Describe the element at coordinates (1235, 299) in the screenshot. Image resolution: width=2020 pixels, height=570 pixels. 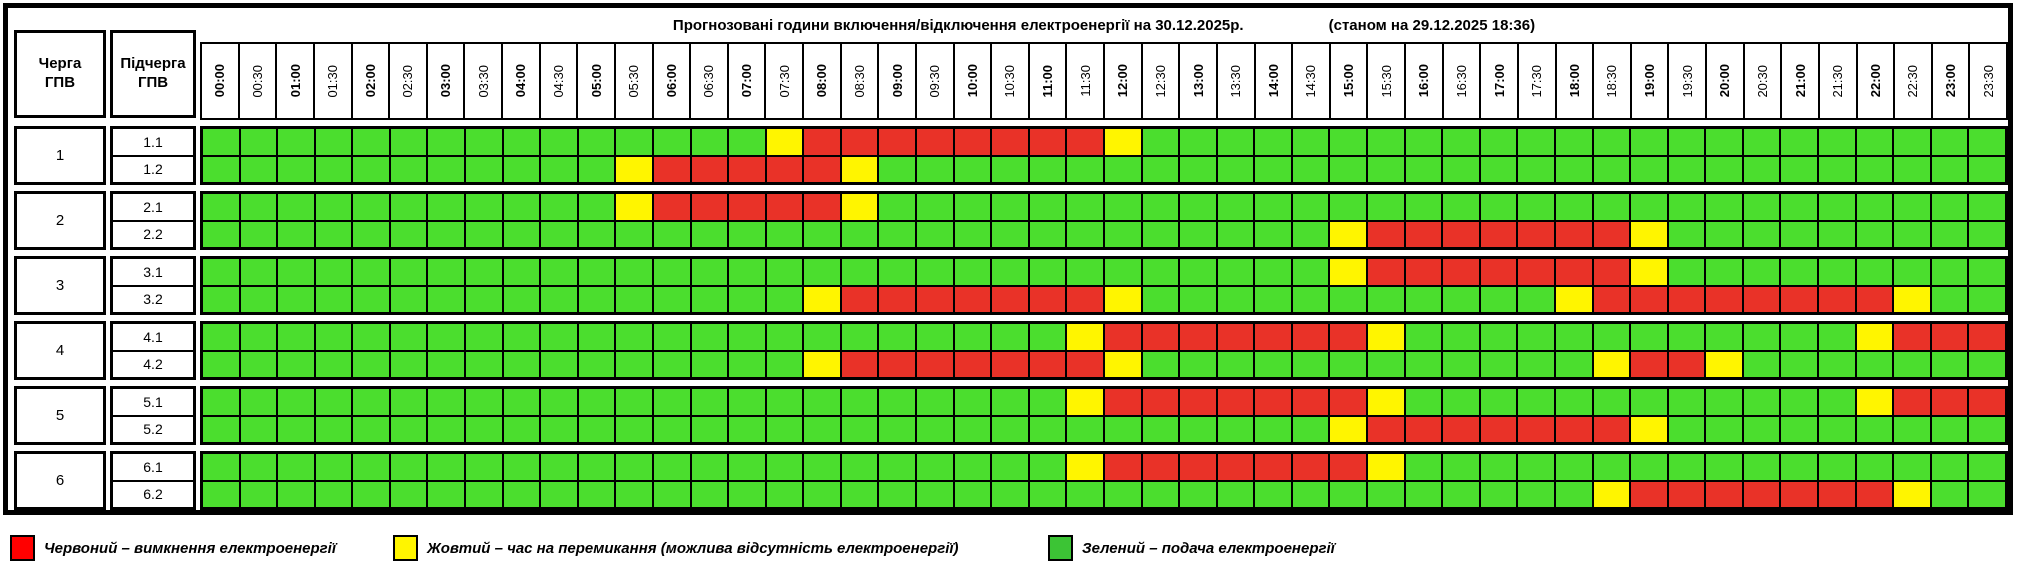
I see `cell-3.2-13:30` at that location.